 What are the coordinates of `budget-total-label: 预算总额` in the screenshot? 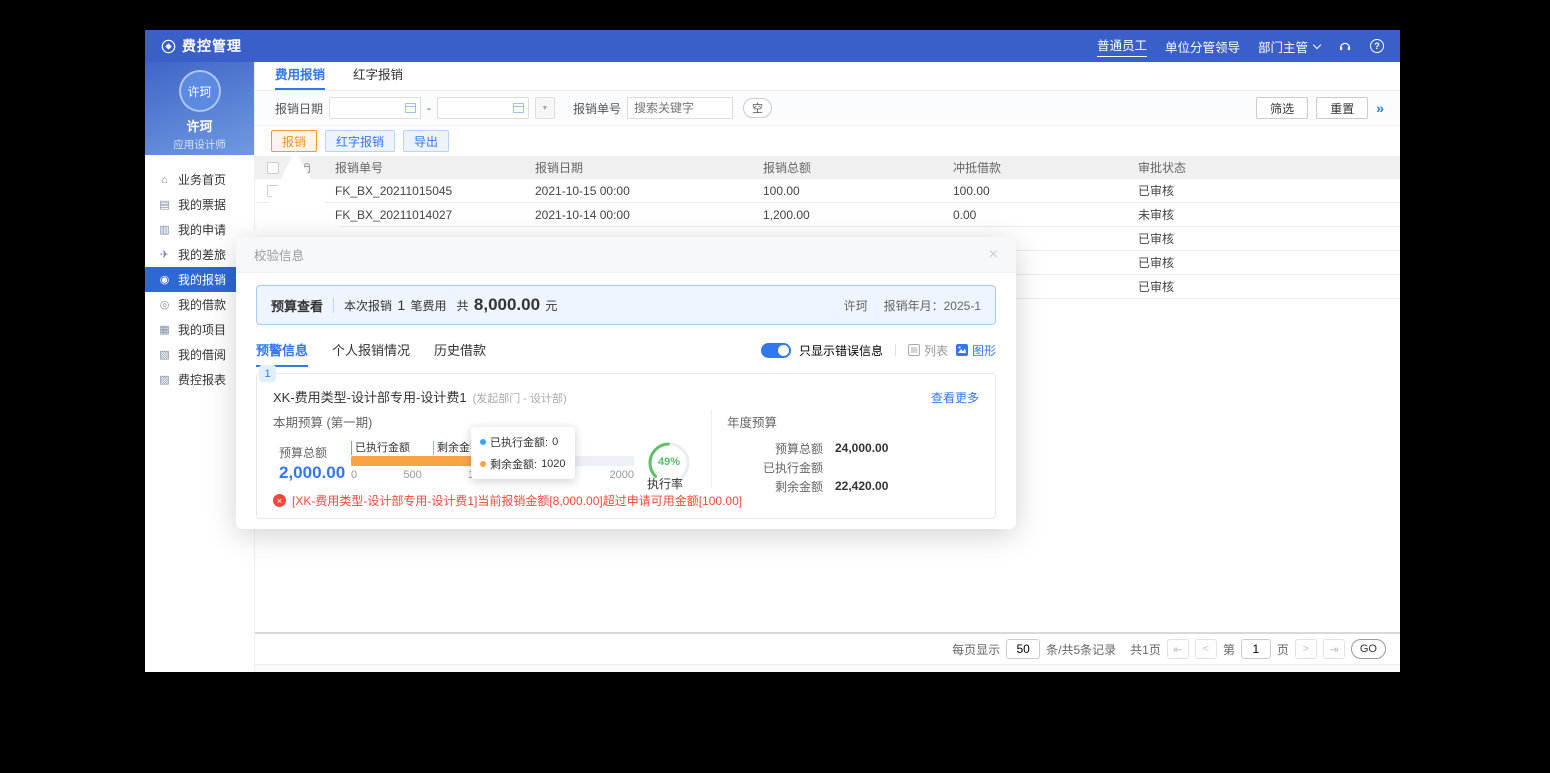 It's located at (303, 453).